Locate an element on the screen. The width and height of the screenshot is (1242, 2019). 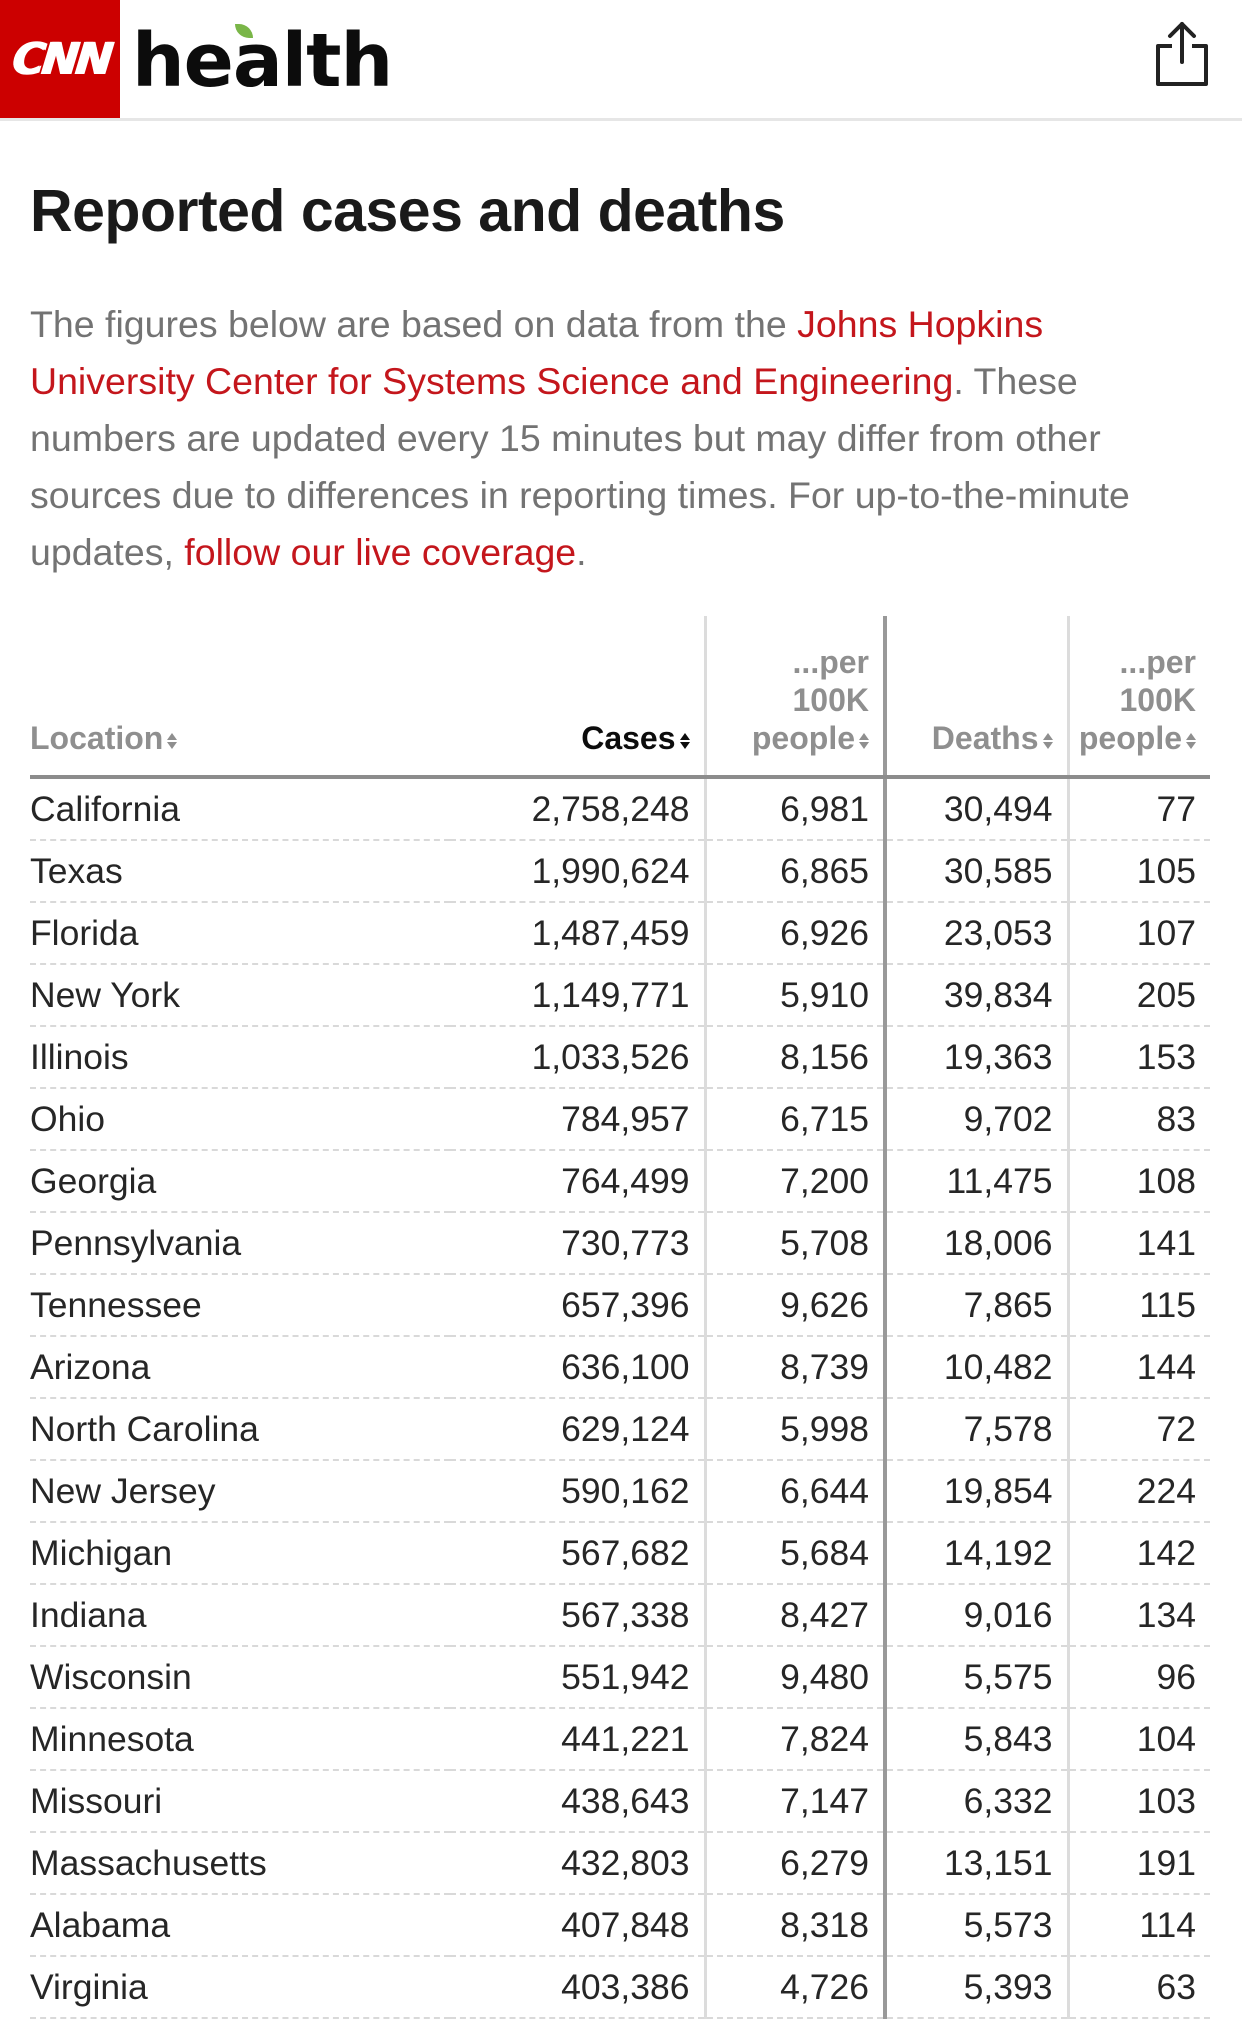
cell-location: Georgia is located at coordinates (240, 1181).